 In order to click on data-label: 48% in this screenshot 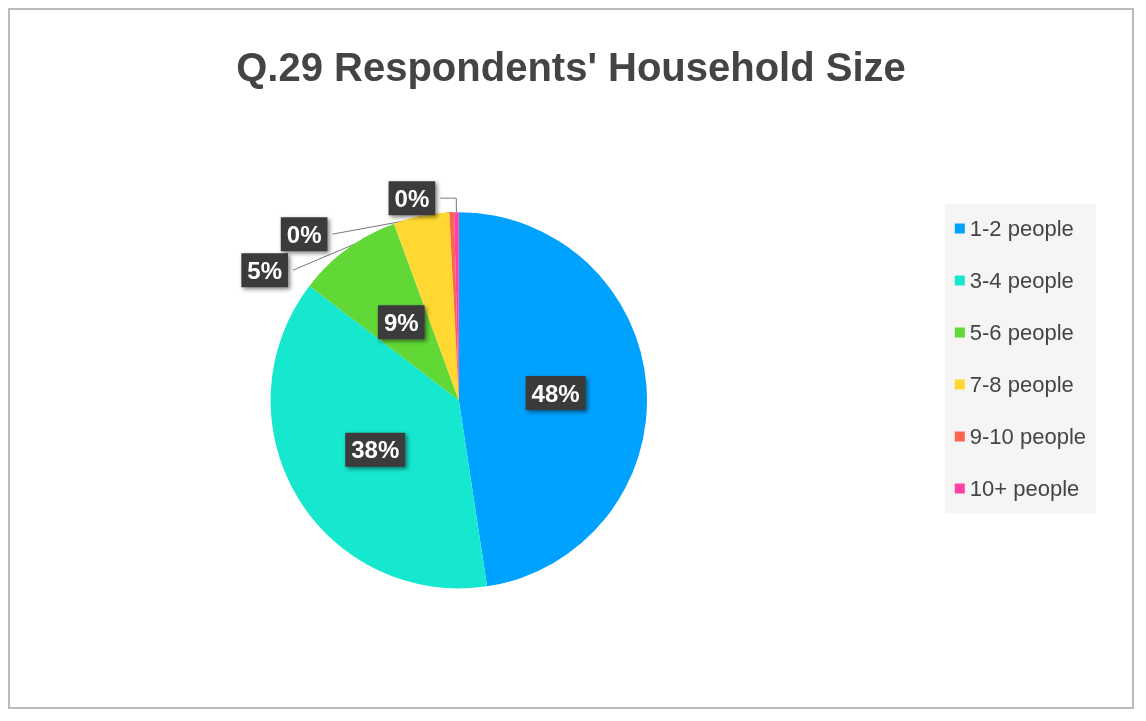, I will do `click(555, 393)`.